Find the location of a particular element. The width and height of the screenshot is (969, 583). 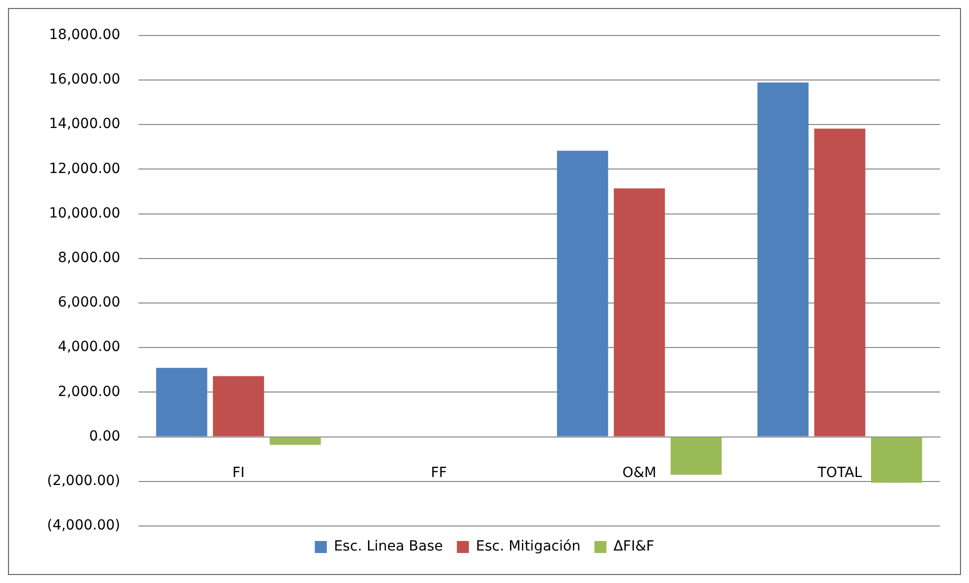

x-tick-label: O&M is located at coordinates (639, 472).